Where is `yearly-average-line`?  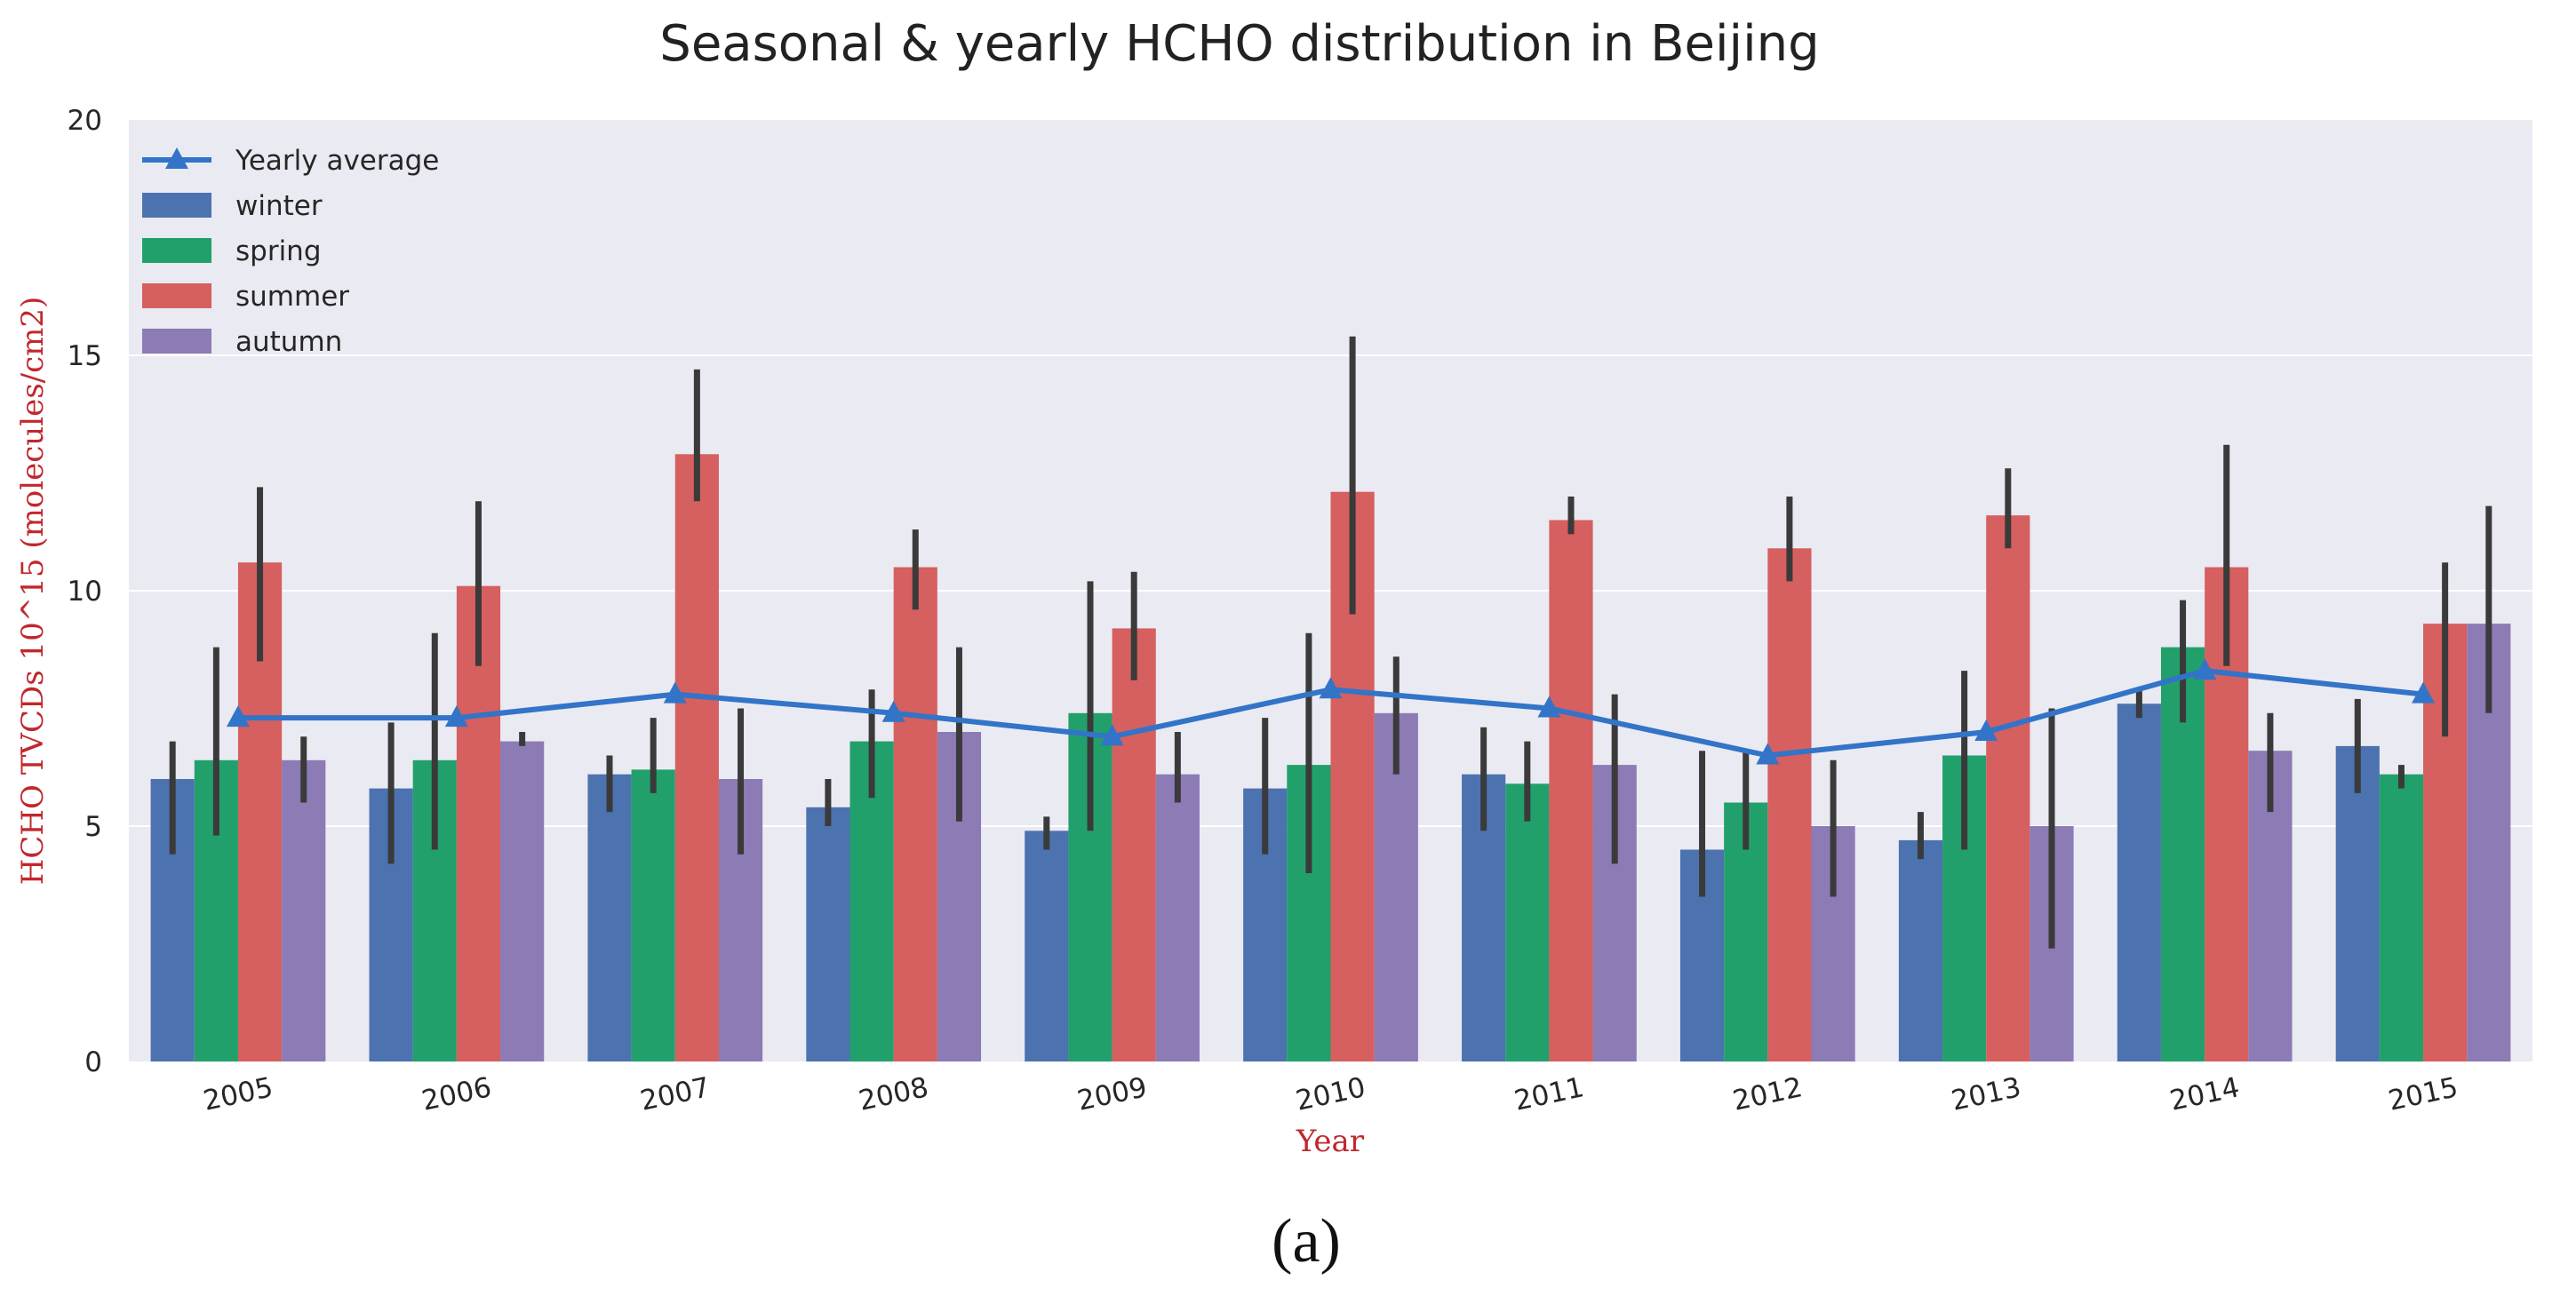 yearly-average-line is located at coordinates (1331, 711).